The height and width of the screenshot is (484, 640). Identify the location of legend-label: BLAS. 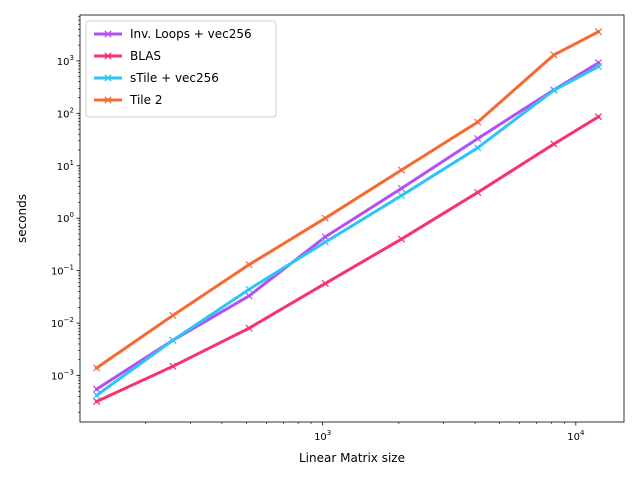
(145, 56).